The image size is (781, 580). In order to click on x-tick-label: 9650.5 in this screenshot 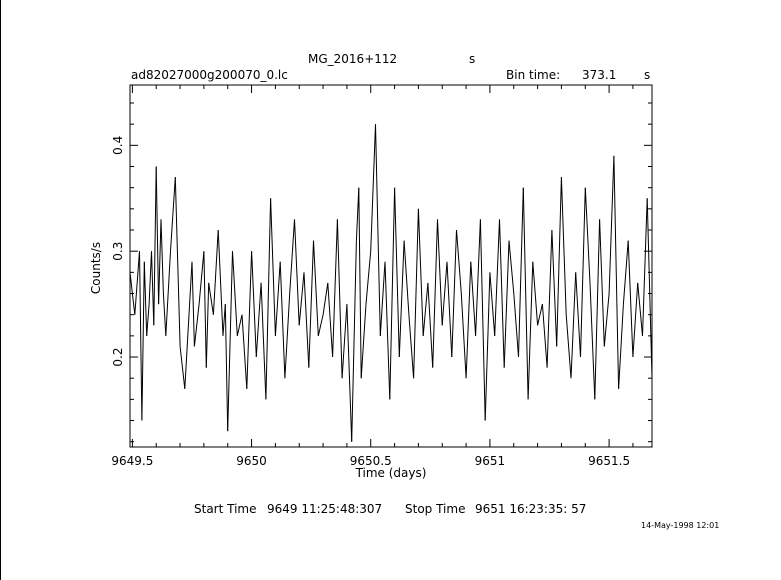, I will do `click(371, 461)`.